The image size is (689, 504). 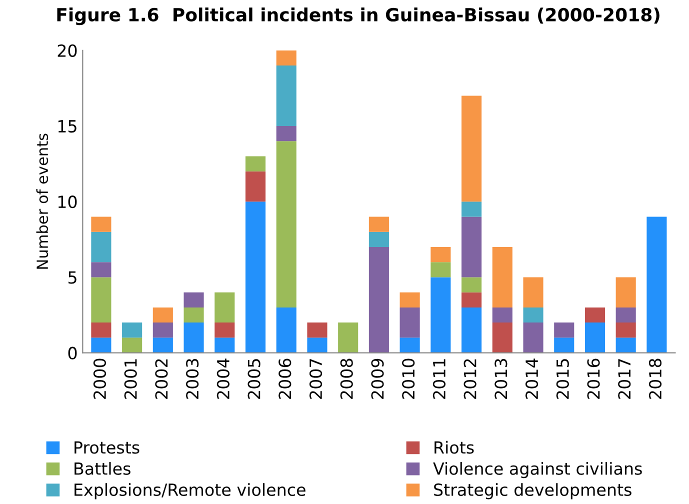 What do you see at coordinates (533, 491) in the screenshot?
I see `legend-label: Strategic developments` at bounding box center [533, 491].